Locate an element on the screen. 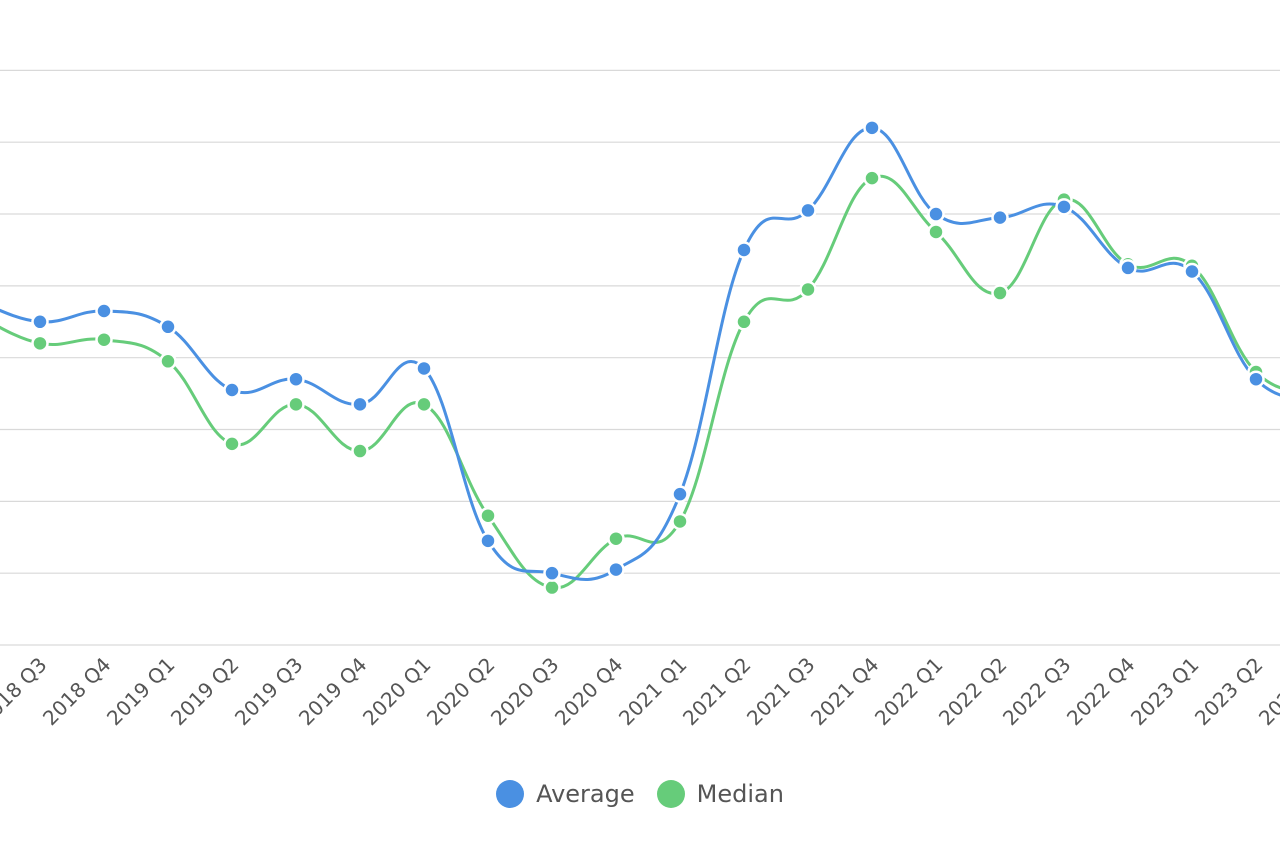 The image size is (1280, 852). legend-item-median: Median is located at coordinates (720, 794).